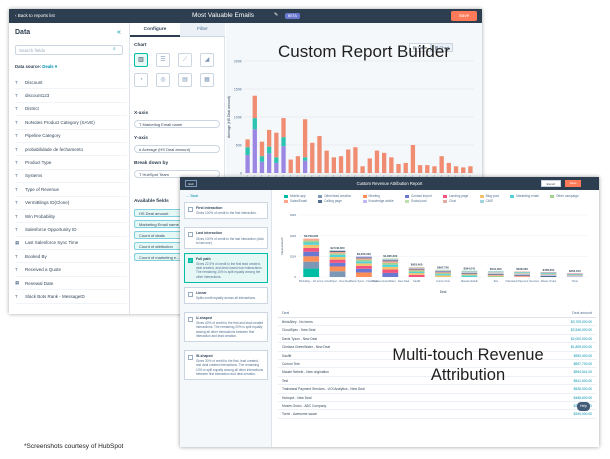  Describe the element at coordinates (527, 196) in the screenshot. I see `legend-item: Marketing email` at that location.